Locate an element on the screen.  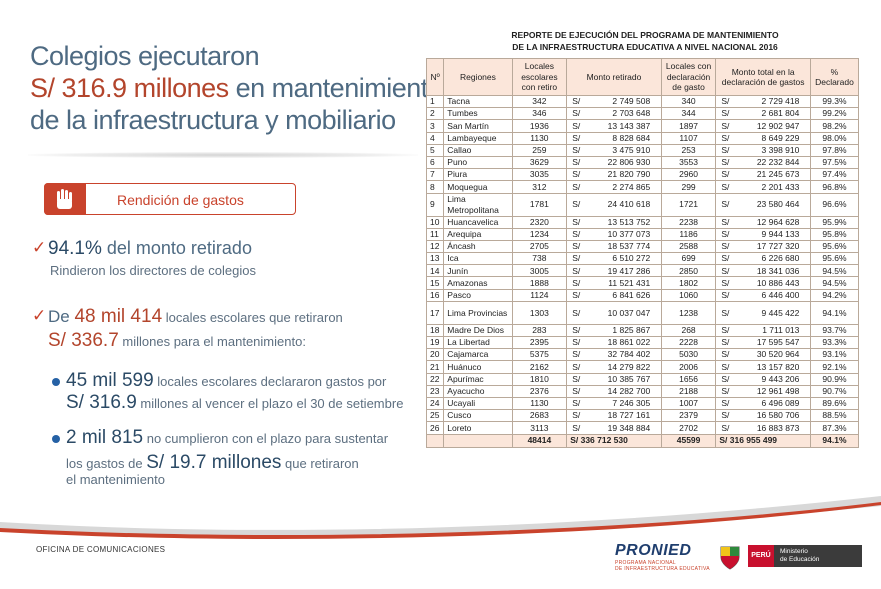
row-num: 8 is located at coordinates (435, 187).